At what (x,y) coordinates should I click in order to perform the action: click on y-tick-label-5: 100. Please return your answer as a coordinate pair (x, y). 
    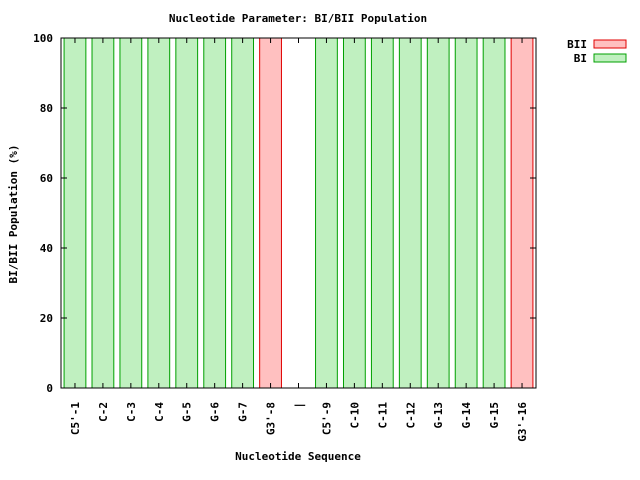
    Looking at the image, I should click on (43, 38).